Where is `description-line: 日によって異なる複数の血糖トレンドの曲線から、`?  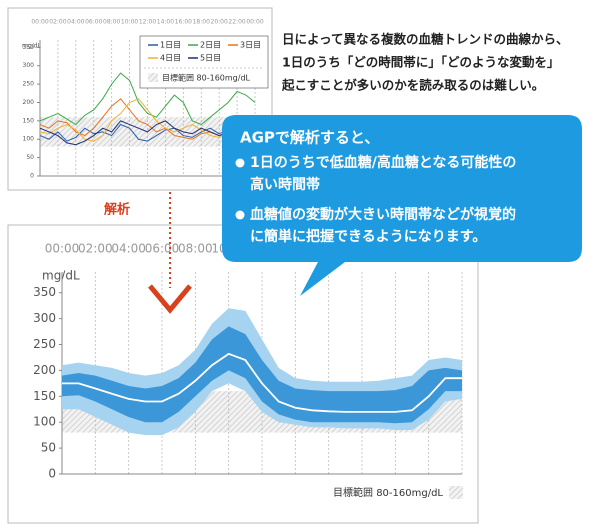
description-line: 日によって異なる複数の血糖トレンドの曲線から、 is located at coordinates (425, 39).